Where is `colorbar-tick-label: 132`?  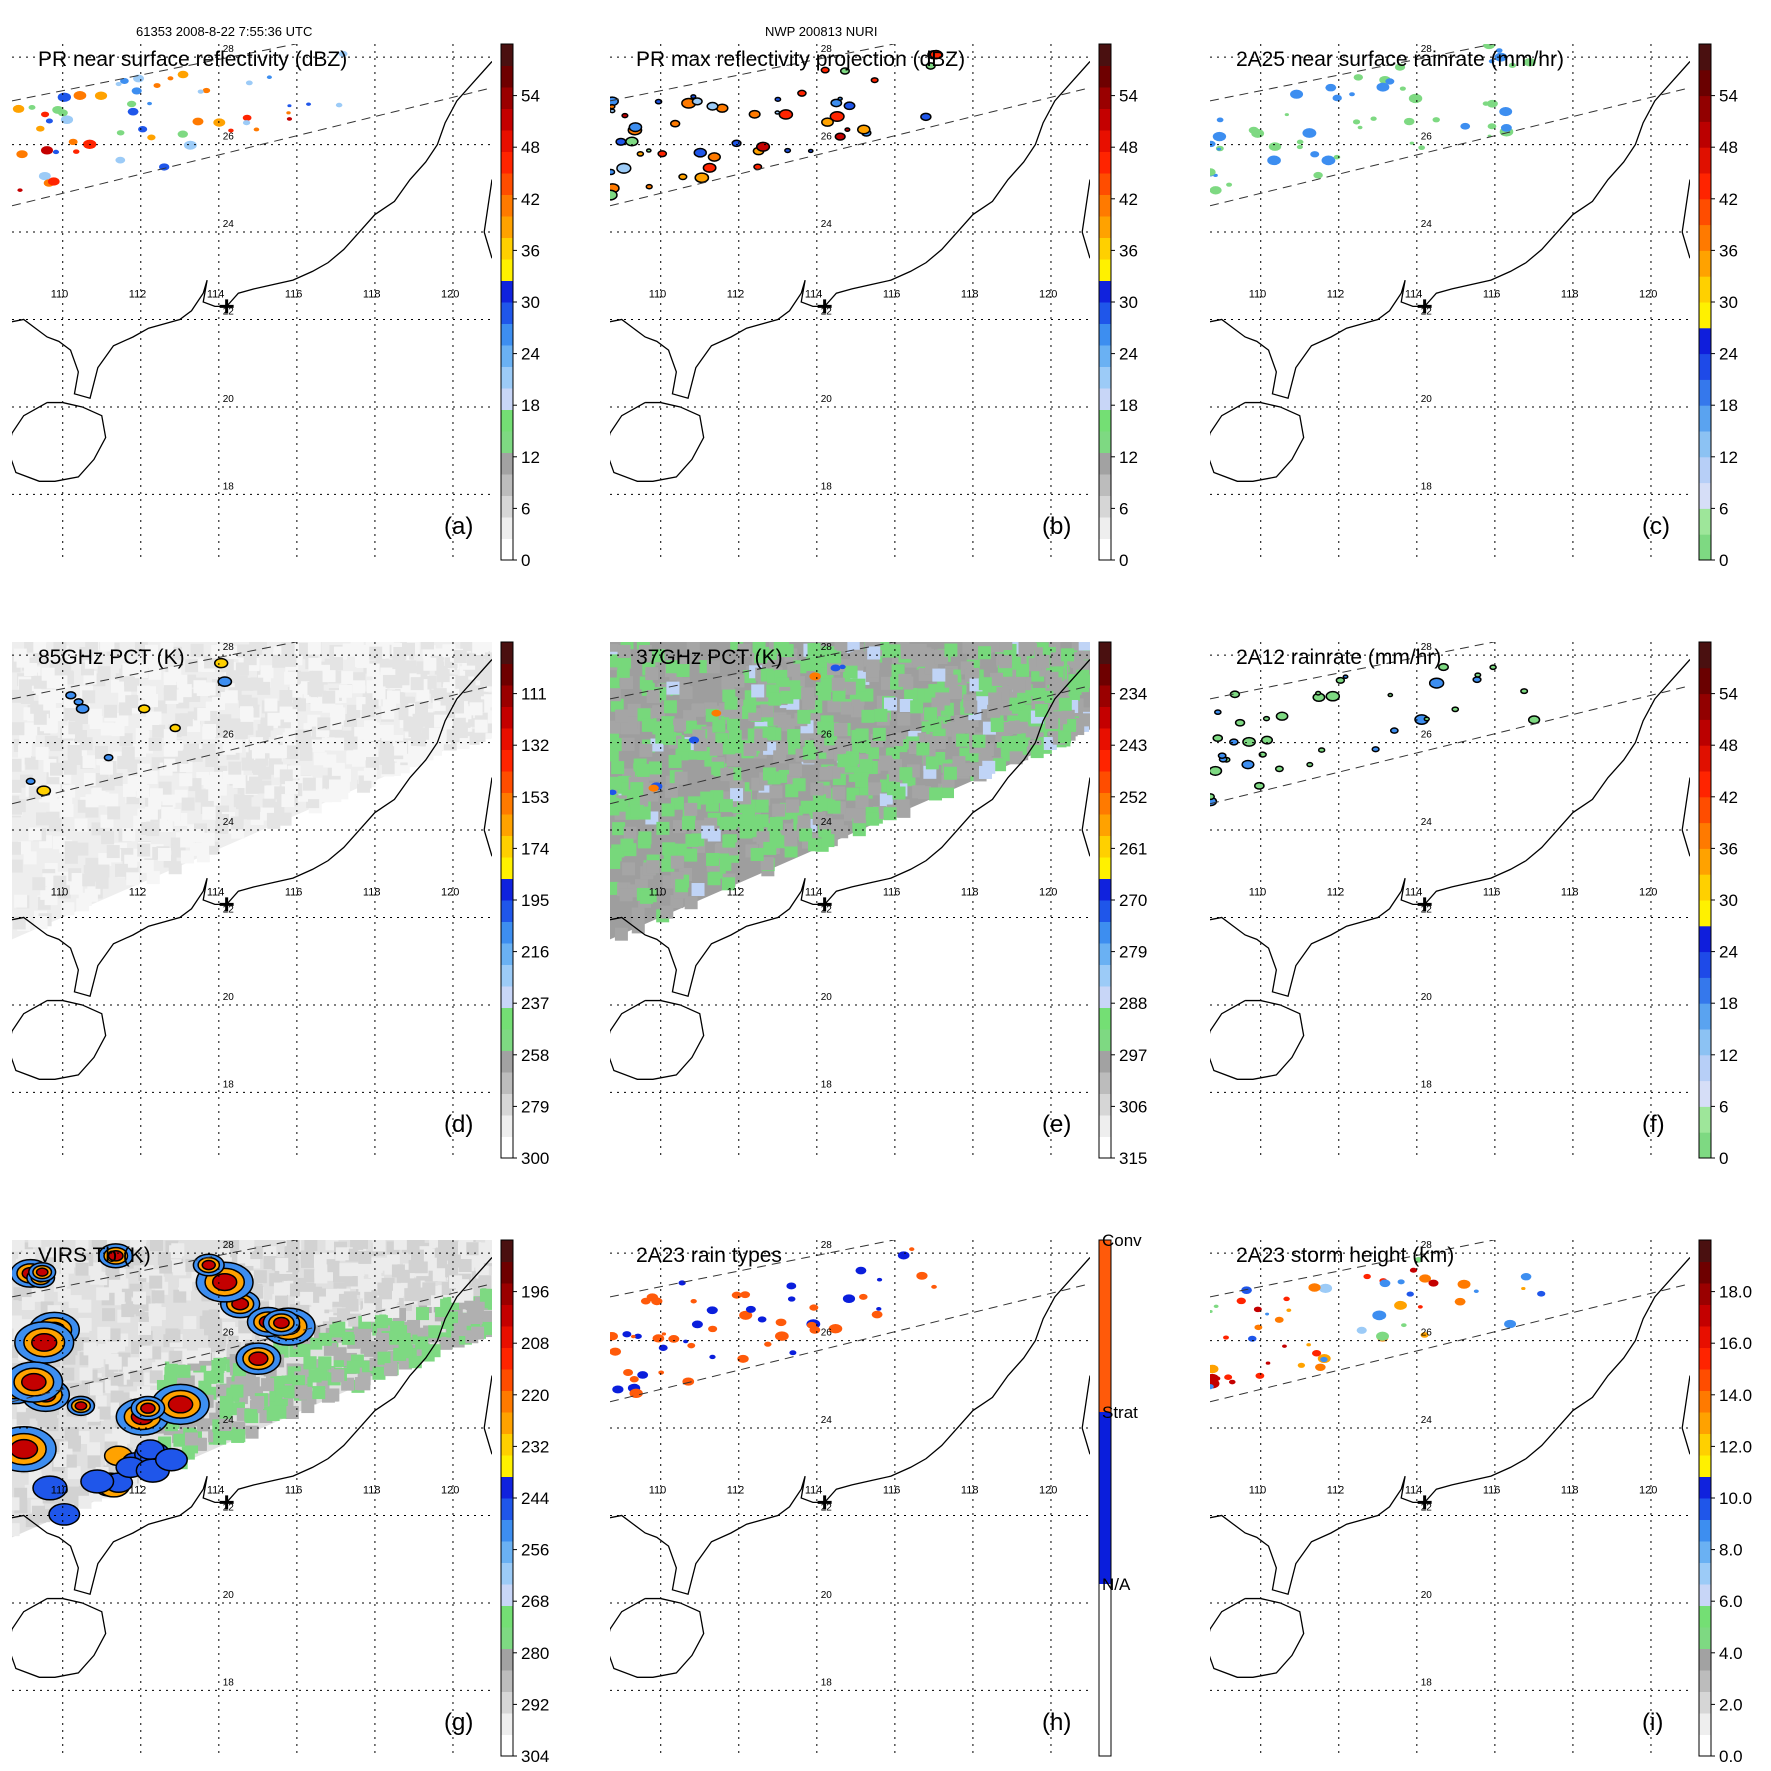
colorbar-tick-label: 132 is located at coordinates (535, 745).